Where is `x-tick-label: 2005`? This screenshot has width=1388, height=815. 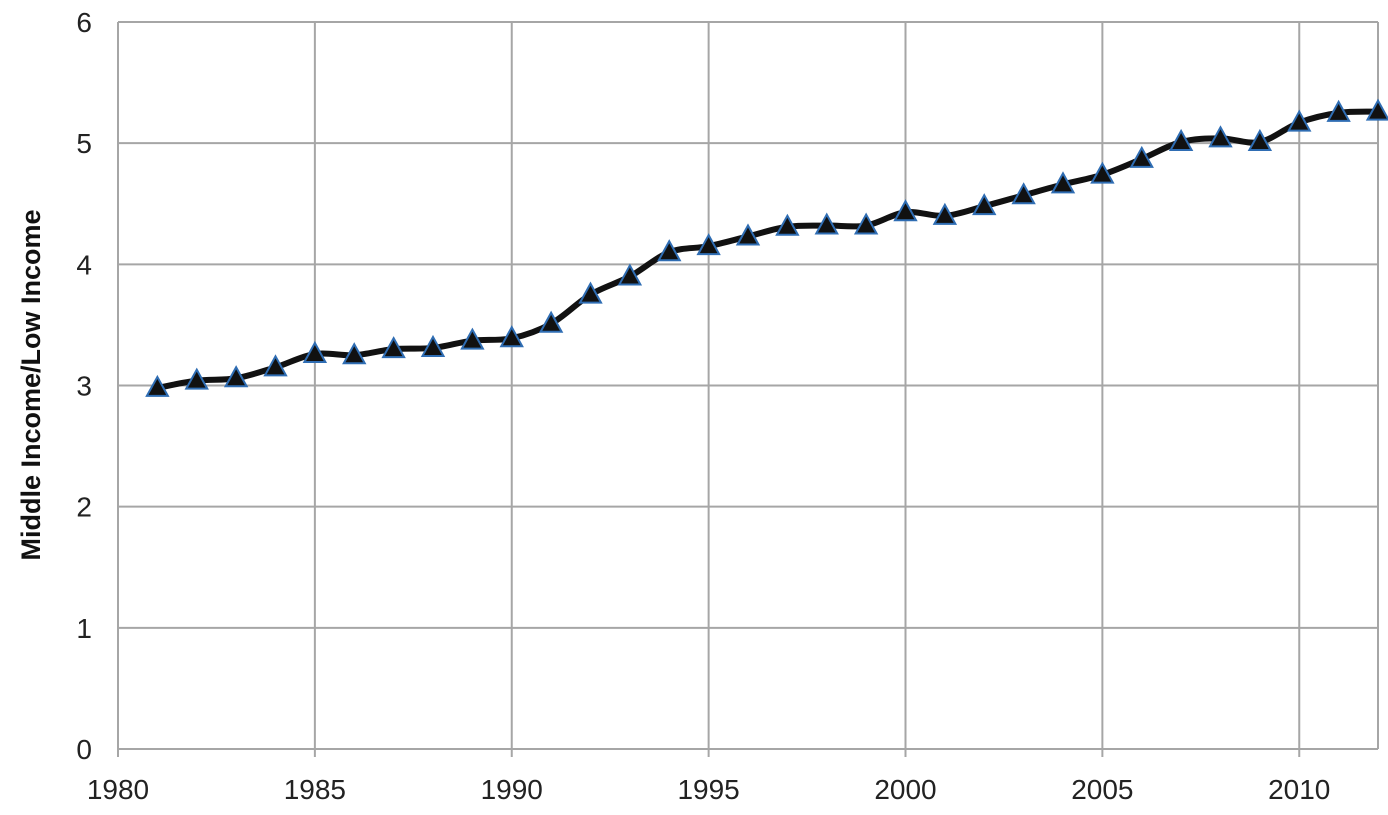
x-tick-label: 2005 is located at coordinates (1102, 789).